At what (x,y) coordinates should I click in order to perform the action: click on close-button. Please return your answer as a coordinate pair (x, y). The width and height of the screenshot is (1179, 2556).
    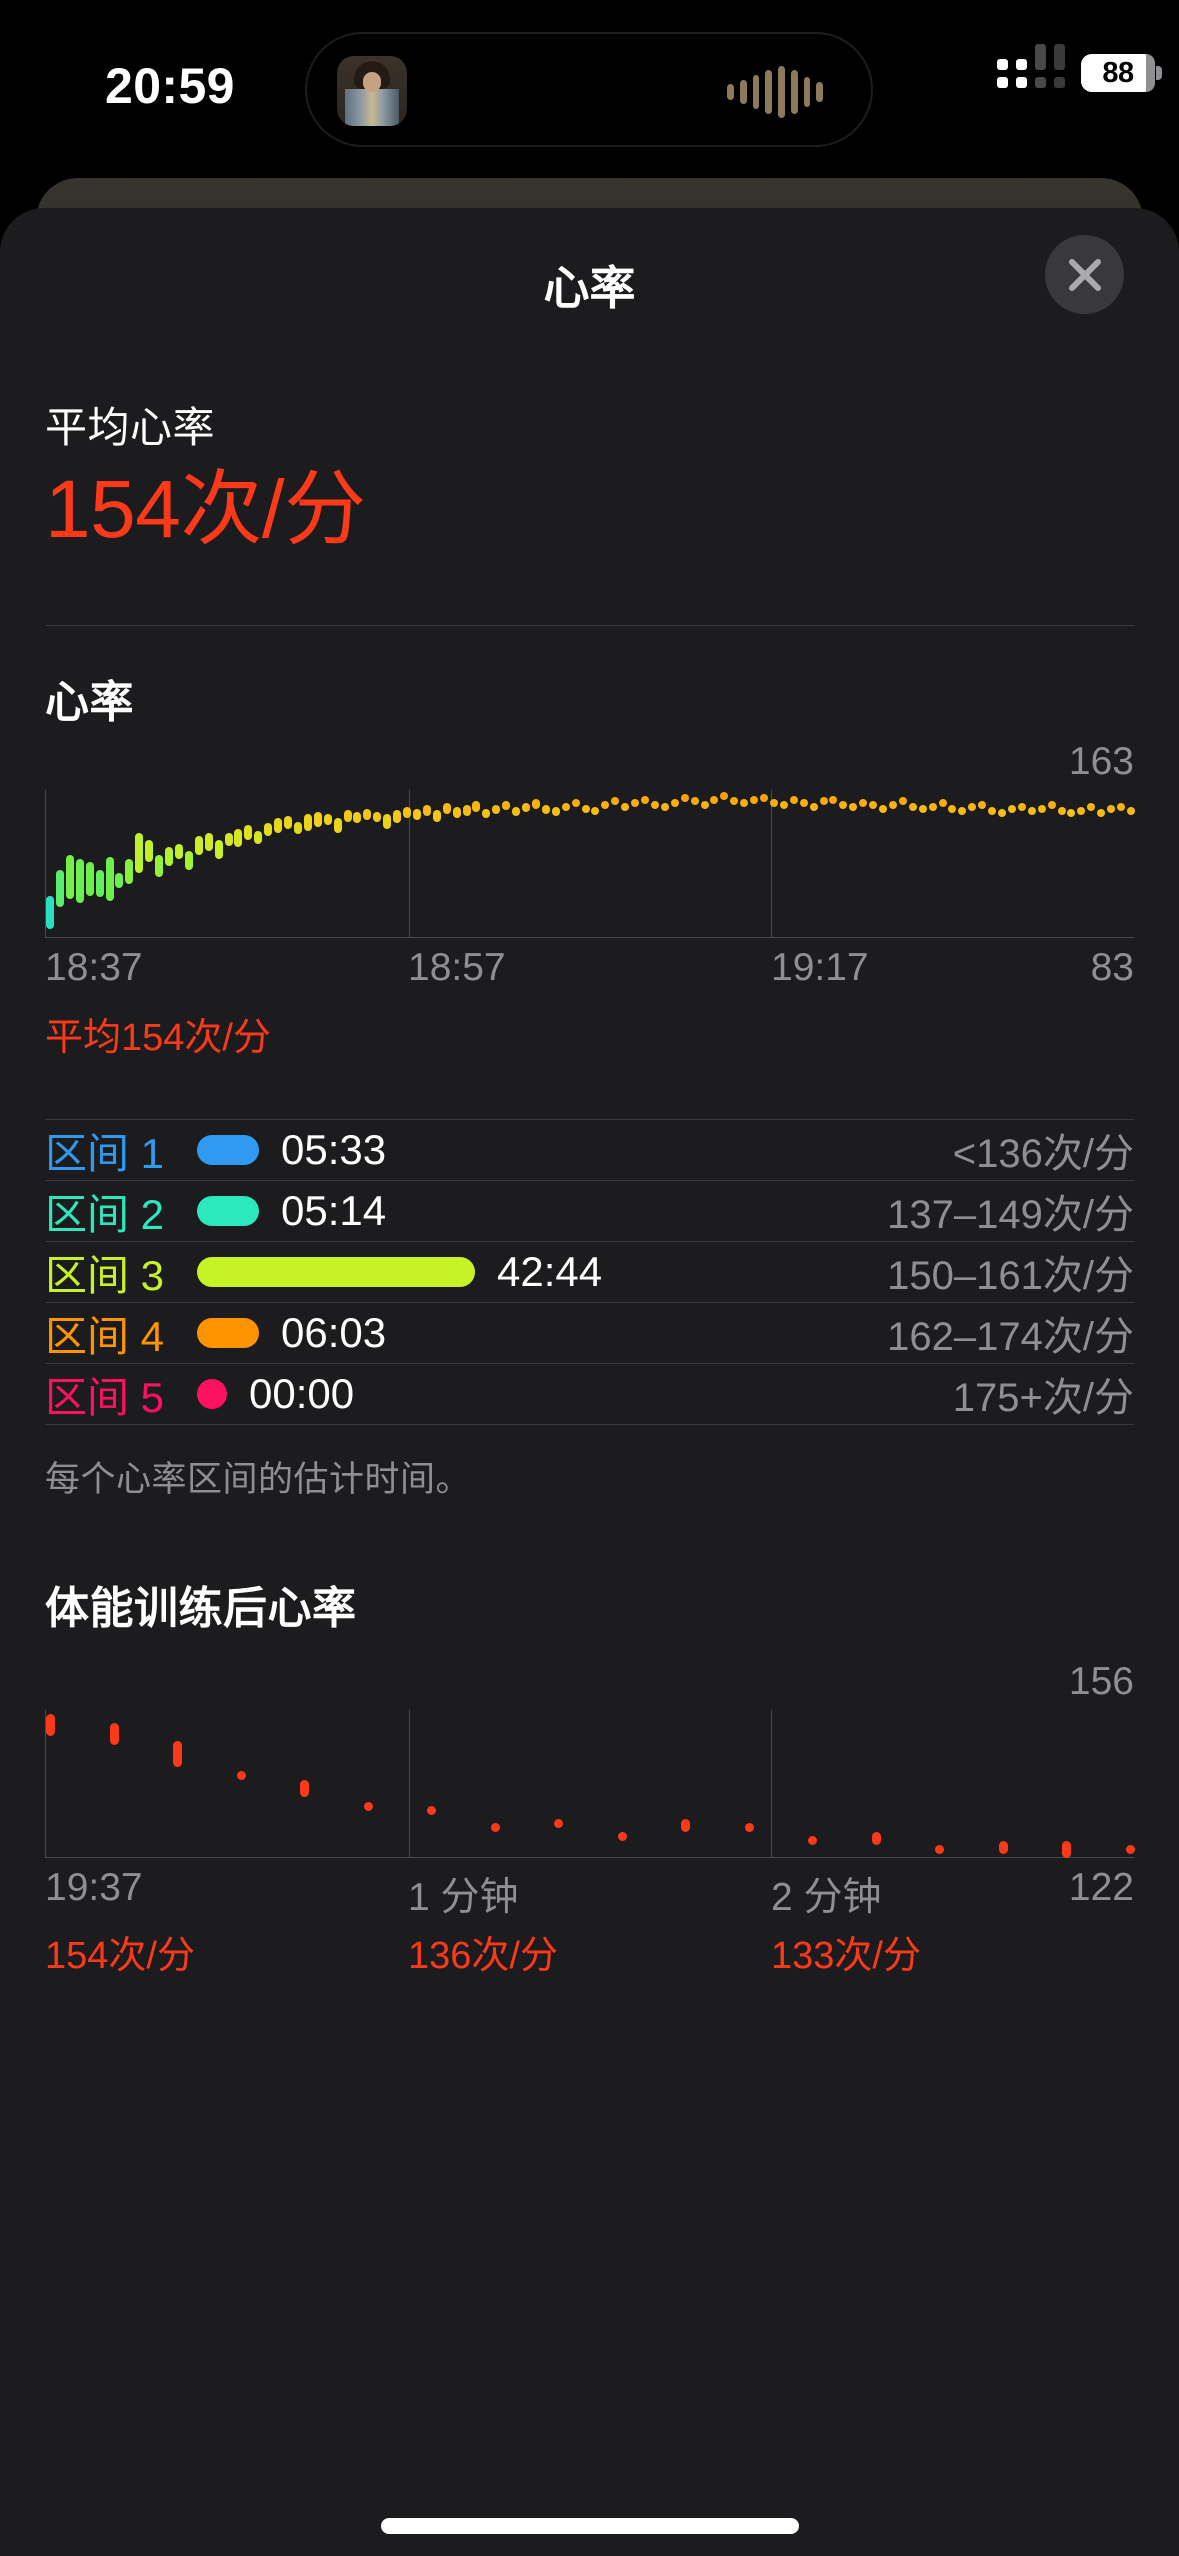
    Looking at the image, I should click on (1084, 274).